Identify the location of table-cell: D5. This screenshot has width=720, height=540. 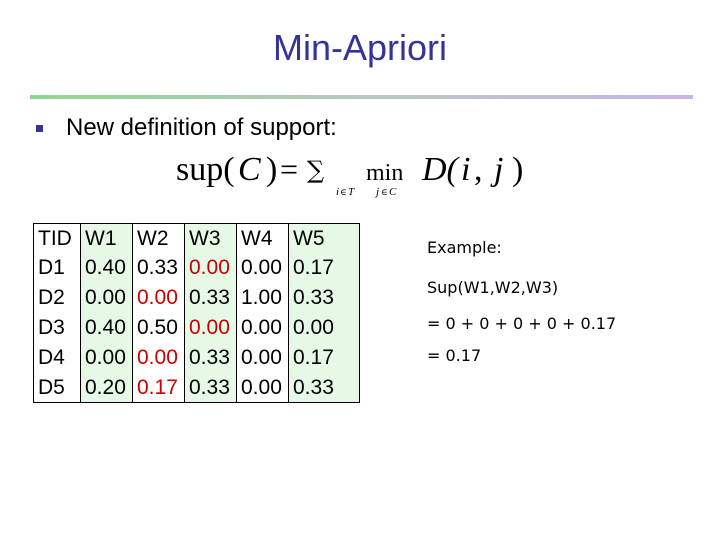
(51, 387).